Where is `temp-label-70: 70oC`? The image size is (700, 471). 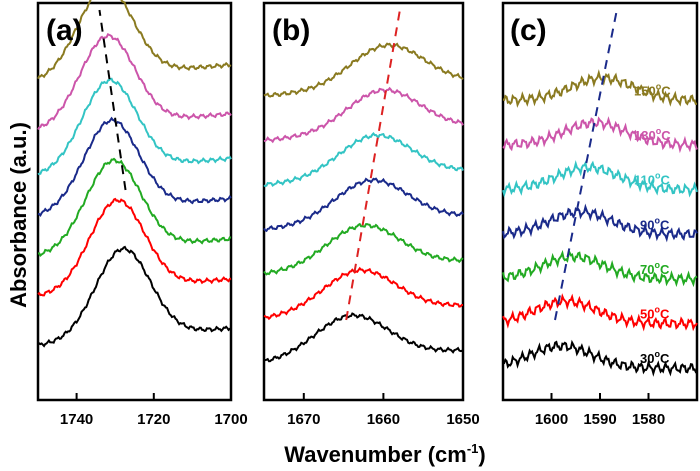 temp-label-70: 70oC is located at coordinates (655, 268).